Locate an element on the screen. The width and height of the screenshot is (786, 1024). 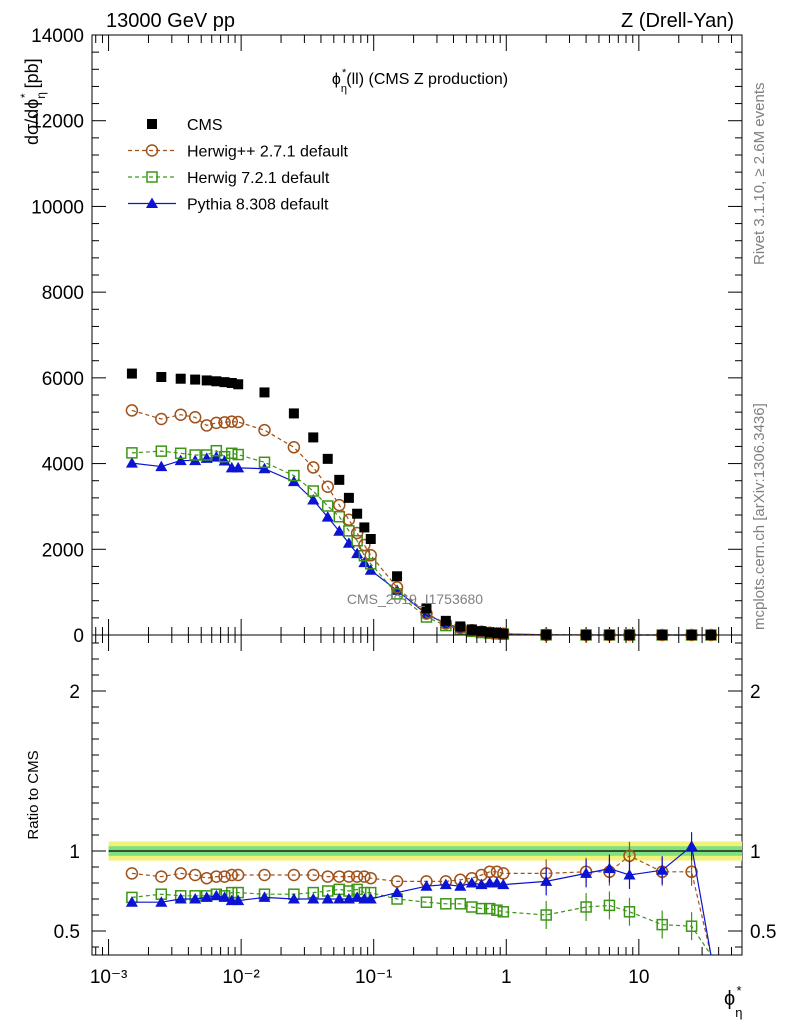
header-right: Z (Drell-Yan) is located at coordinates (677, 21).